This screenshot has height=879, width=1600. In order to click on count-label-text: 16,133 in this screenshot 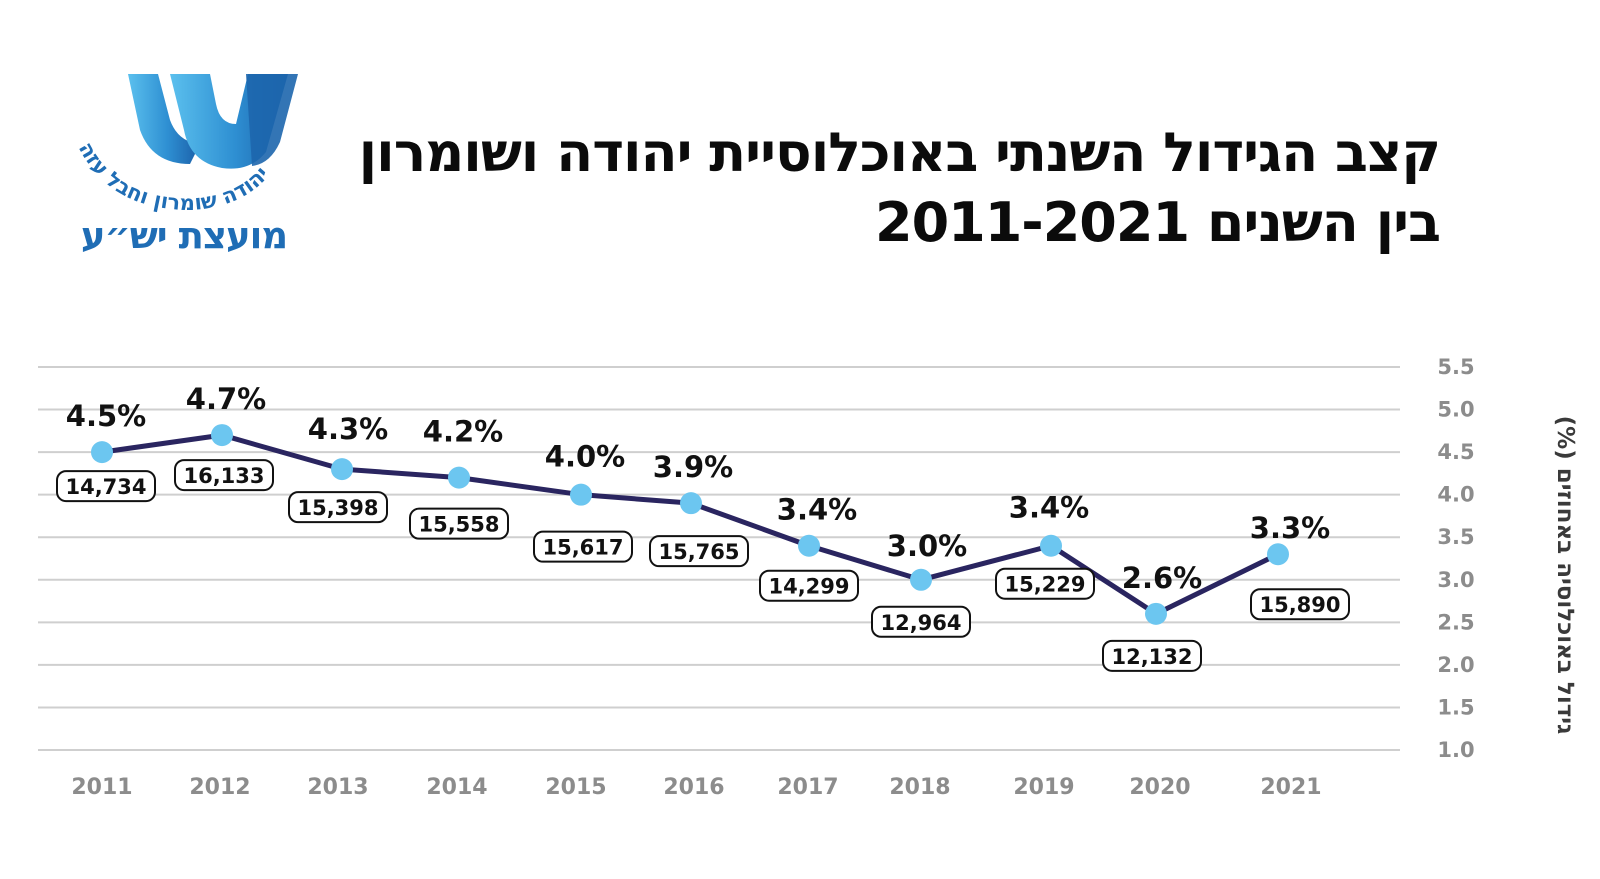, I will do `click(223, 476)`.